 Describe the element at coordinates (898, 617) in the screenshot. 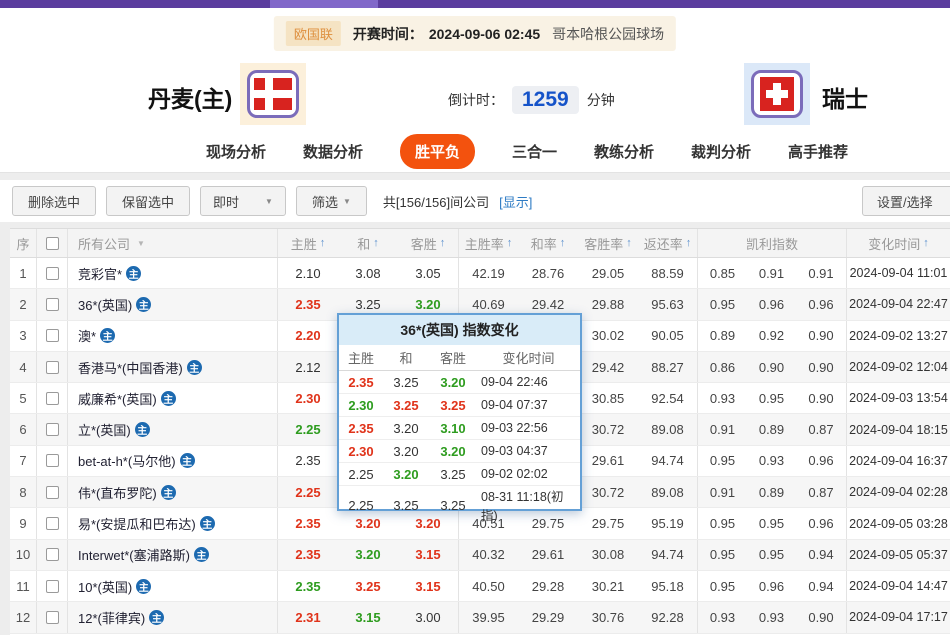

I see `change-time: 2024-09-04 17:17` at that location.